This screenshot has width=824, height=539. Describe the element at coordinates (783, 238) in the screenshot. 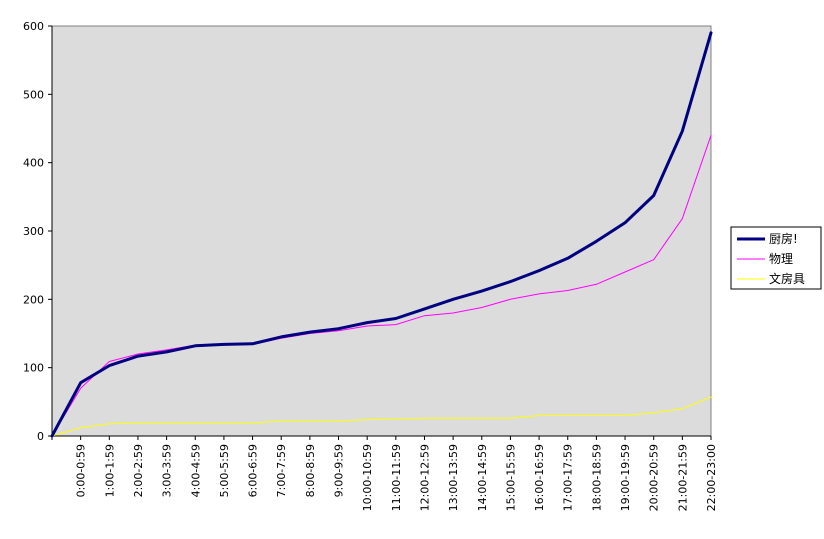

I see `legend-label-kitchen: 厨房!` at that location.